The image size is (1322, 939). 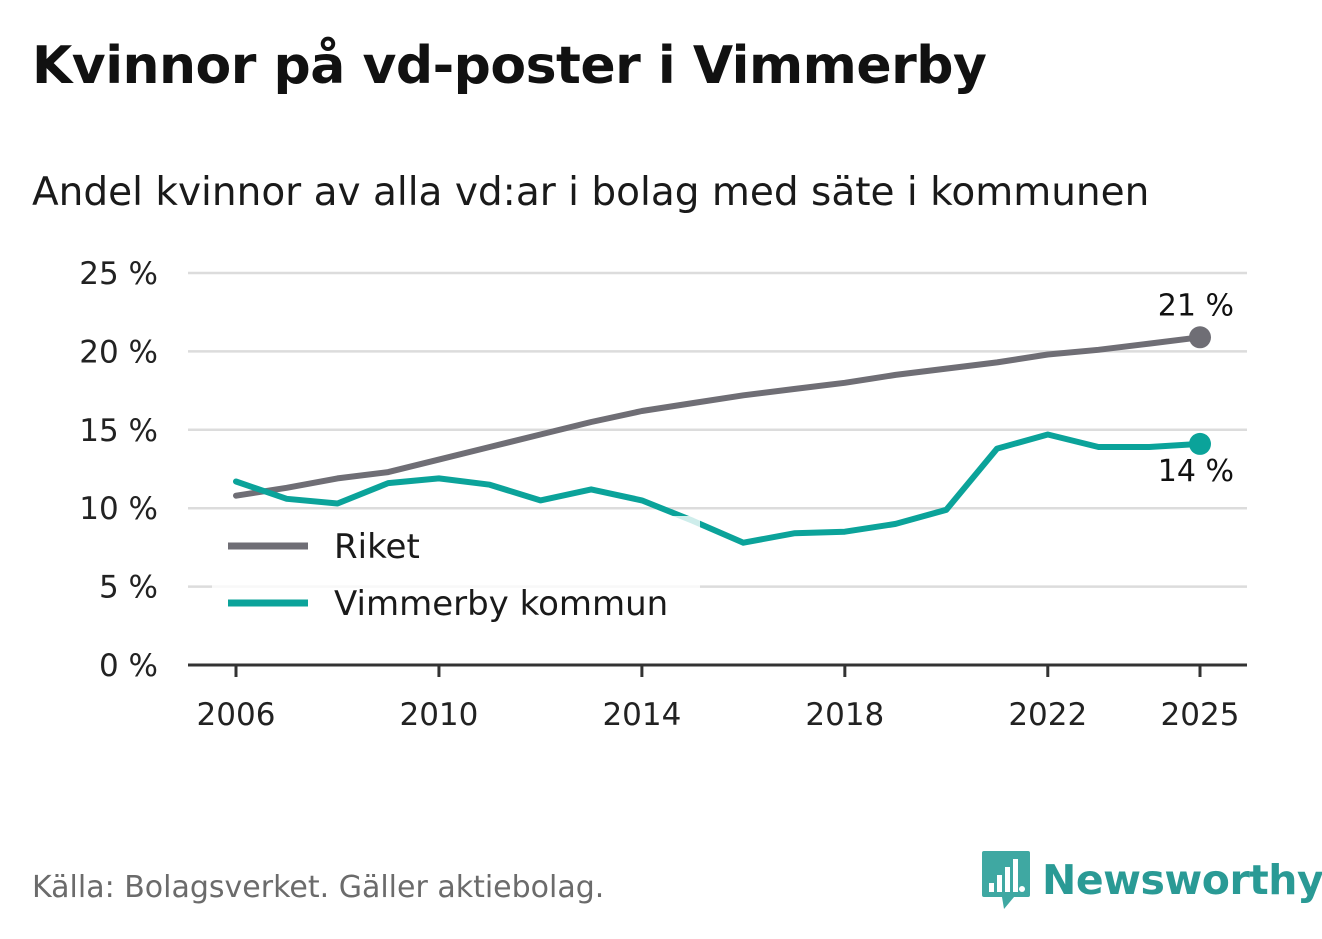 I want to click on x-tick-label: 2006, so click(x=236, y=715).